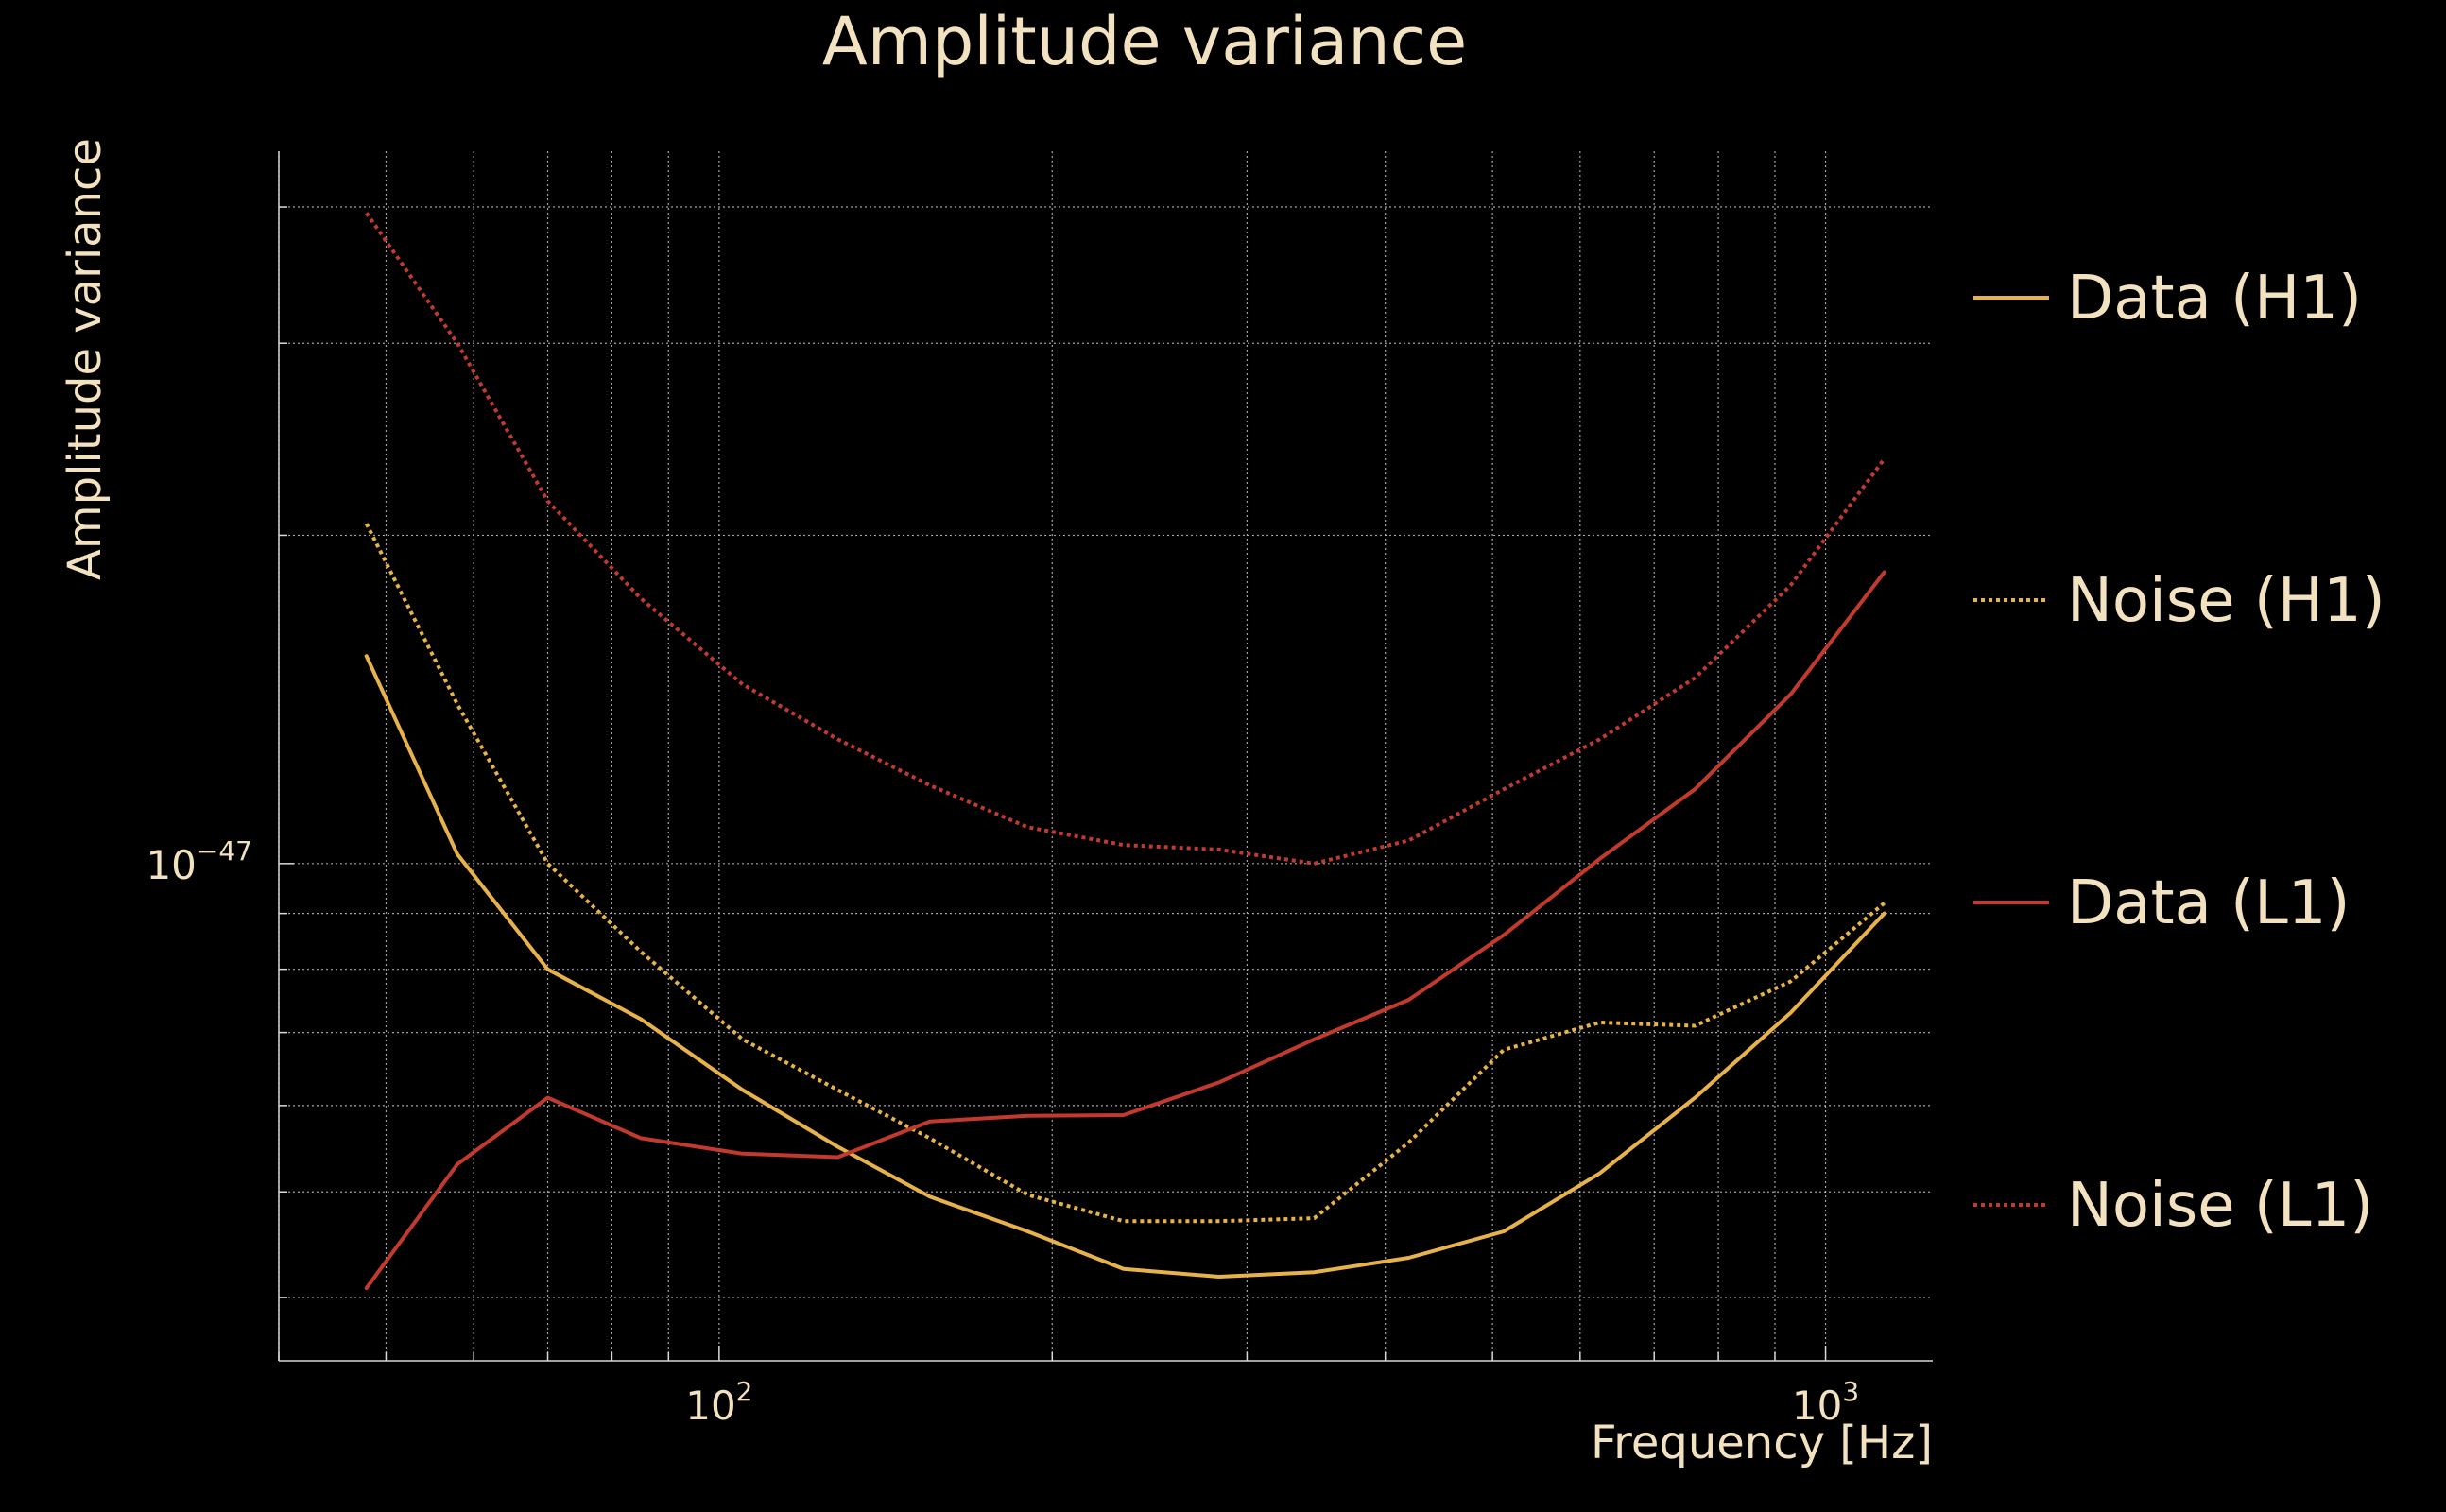  What do you see at coordinates (2179, 752) in the screenshot?
I see `legend: Data (H1) Noise (H1) Data (L1) Noise (L1)` at bounding box center [2179, 752].